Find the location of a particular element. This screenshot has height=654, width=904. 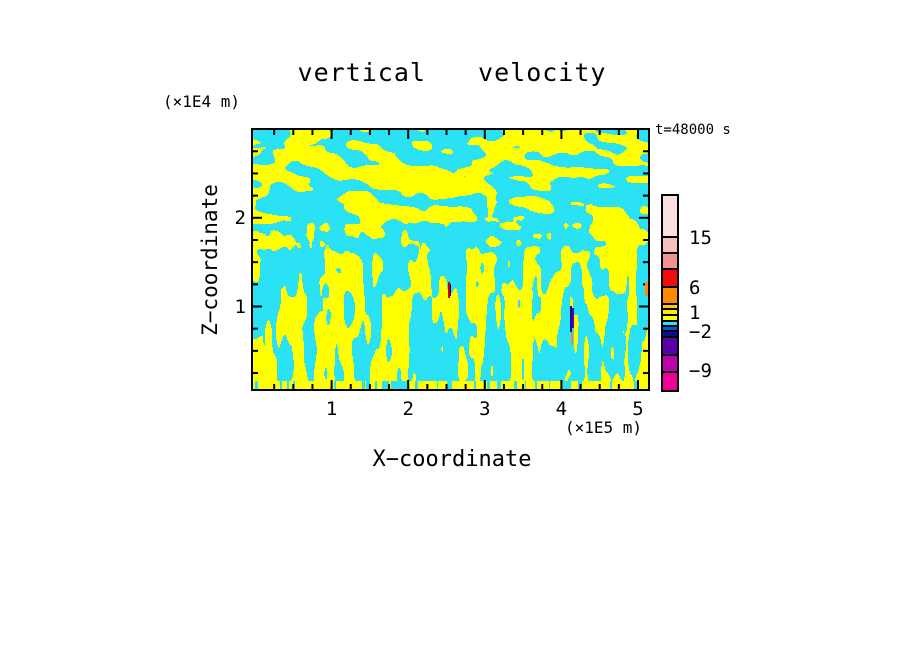

colorbar-level-label: 15 is located at coordinates (700, 238).